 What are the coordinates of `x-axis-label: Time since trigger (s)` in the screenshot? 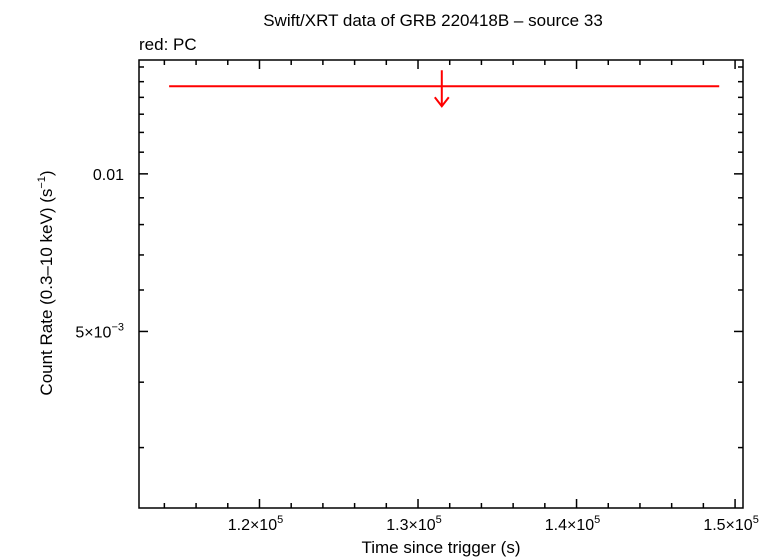 It's located at (440, 547).